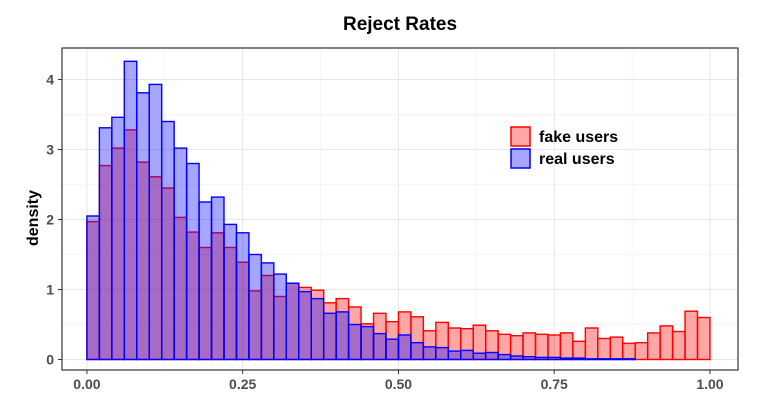  What do you see at coordinates (577, 159) in the screenshot?
I see `legend-label-real-users: real users` at bounding box center [577, 159].